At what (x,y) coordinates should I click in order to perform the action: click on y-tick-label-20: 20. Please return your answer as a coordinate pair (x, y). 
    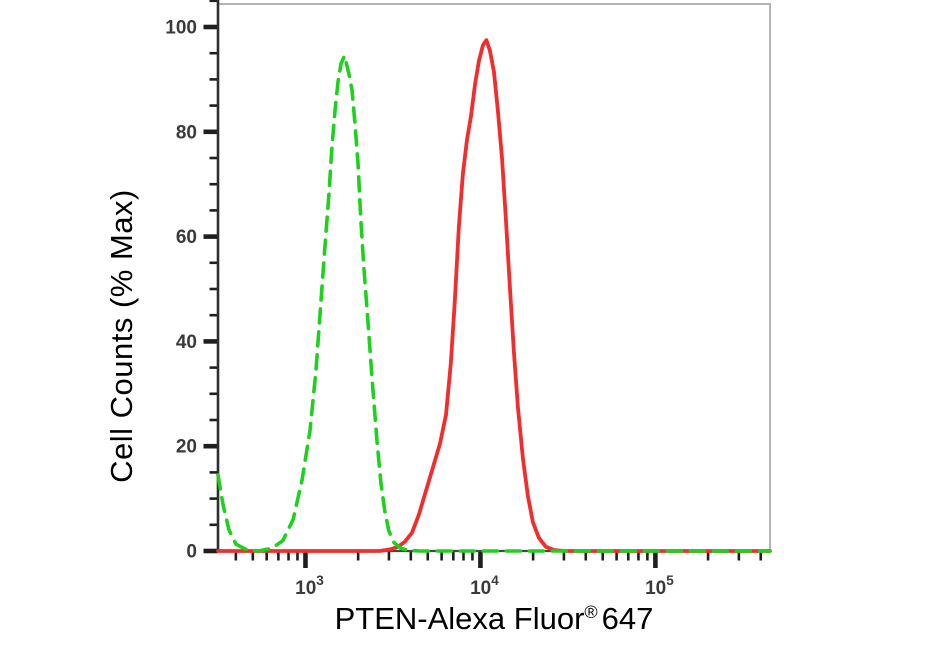
    Looking at the image, I should click on (186, 447).